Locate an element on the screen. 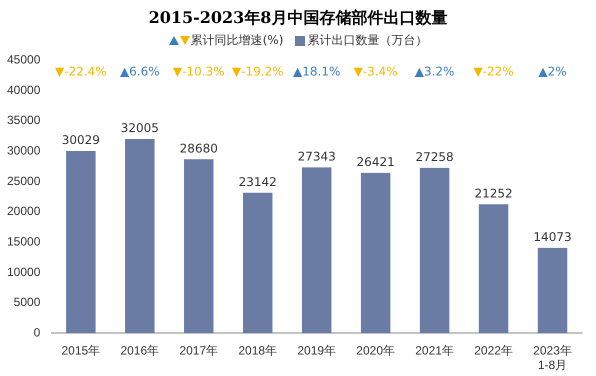  x-tick-label: 2023年 1-8月 is located at coordinates (552, 358).